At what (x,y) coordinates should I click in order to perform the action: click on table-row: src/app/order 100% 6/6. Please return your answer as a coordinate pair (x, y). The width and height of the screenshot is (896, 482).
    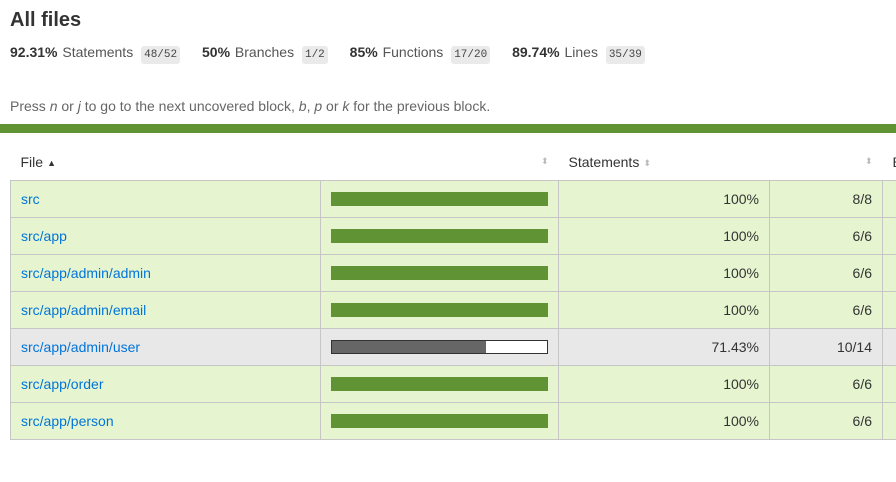
    Looking at the image, I should click on (453, 384).